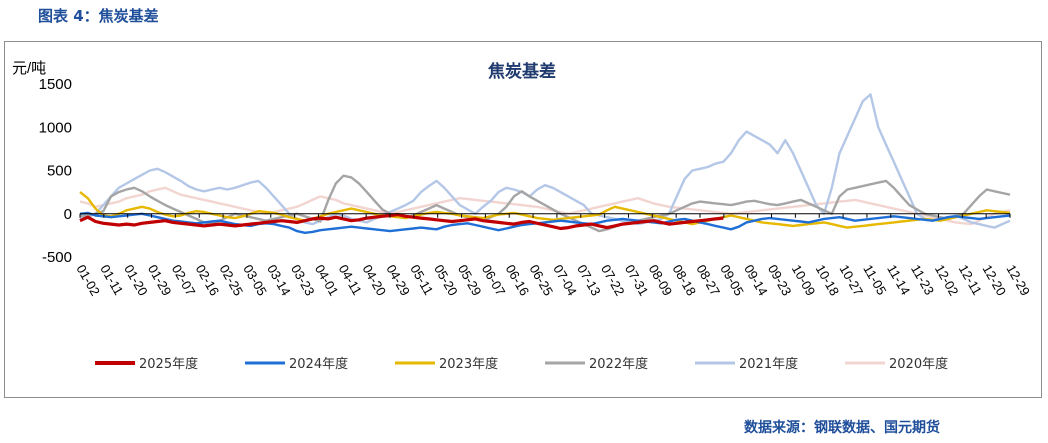 The image size is (1048, 443). What do you see at coordinates (995, 280) in the screenshot?
I see `x-tick-label: 12-20` at bounding box center [995, 280].